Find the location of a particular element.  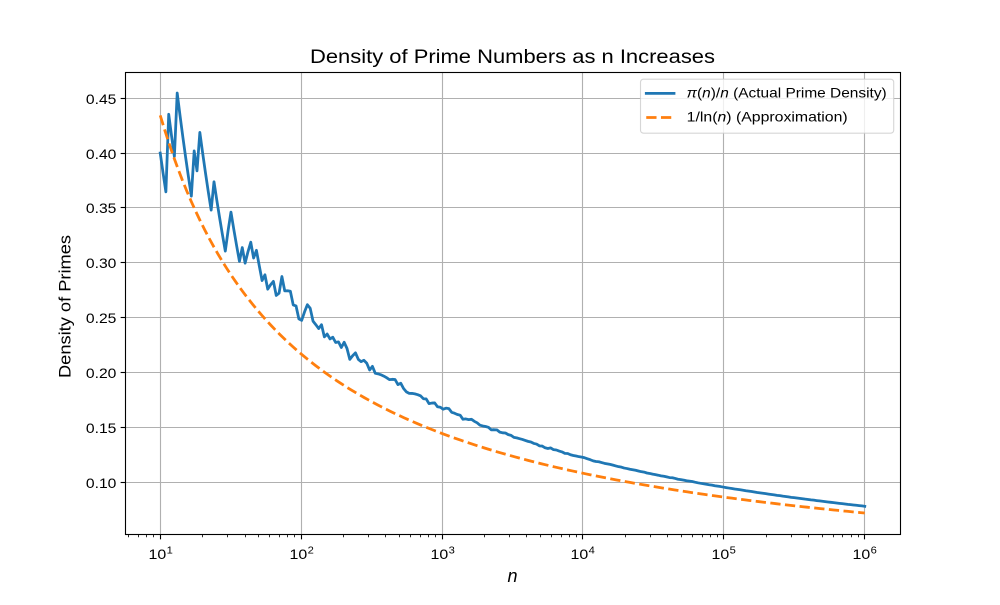

svg-text: 5 is located at coordinates (733, 550).